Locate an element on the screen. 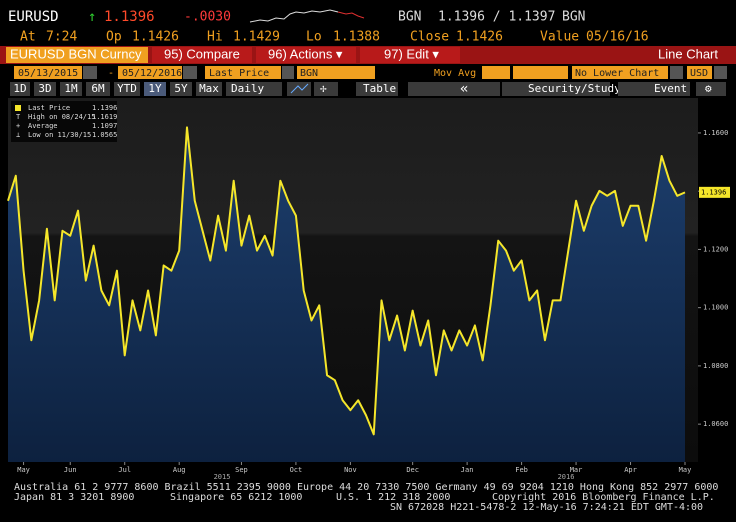  x-tick-label: Jun is located at coordinates (70, 470).